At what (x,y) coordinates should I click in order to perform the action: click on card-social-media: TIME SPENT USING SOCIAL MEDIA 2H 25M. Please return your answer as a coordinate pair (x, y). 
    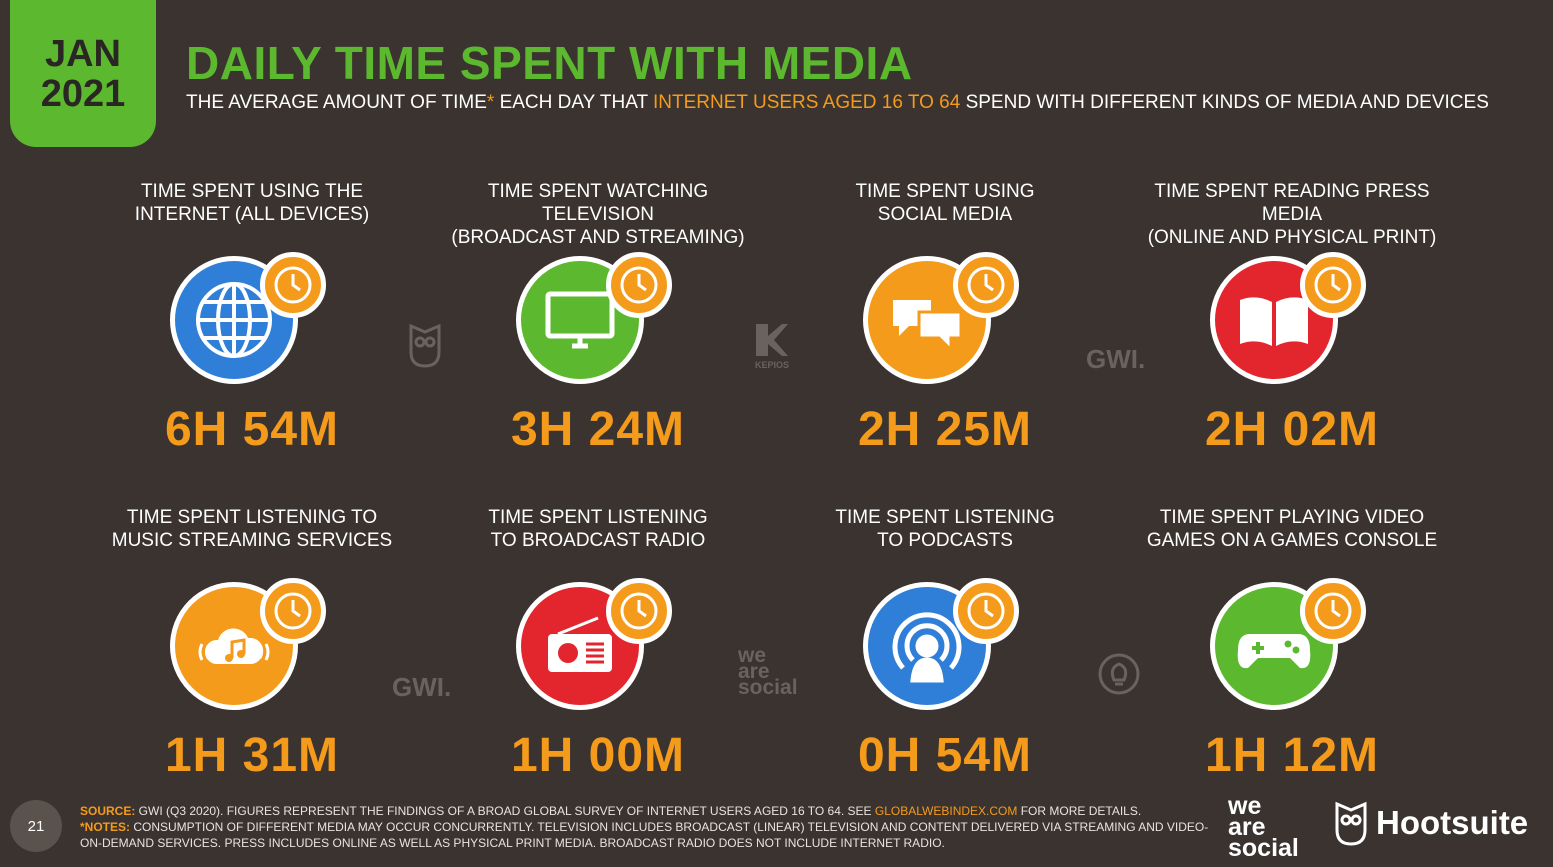
    Looking at the image, I should click on (945, 318).